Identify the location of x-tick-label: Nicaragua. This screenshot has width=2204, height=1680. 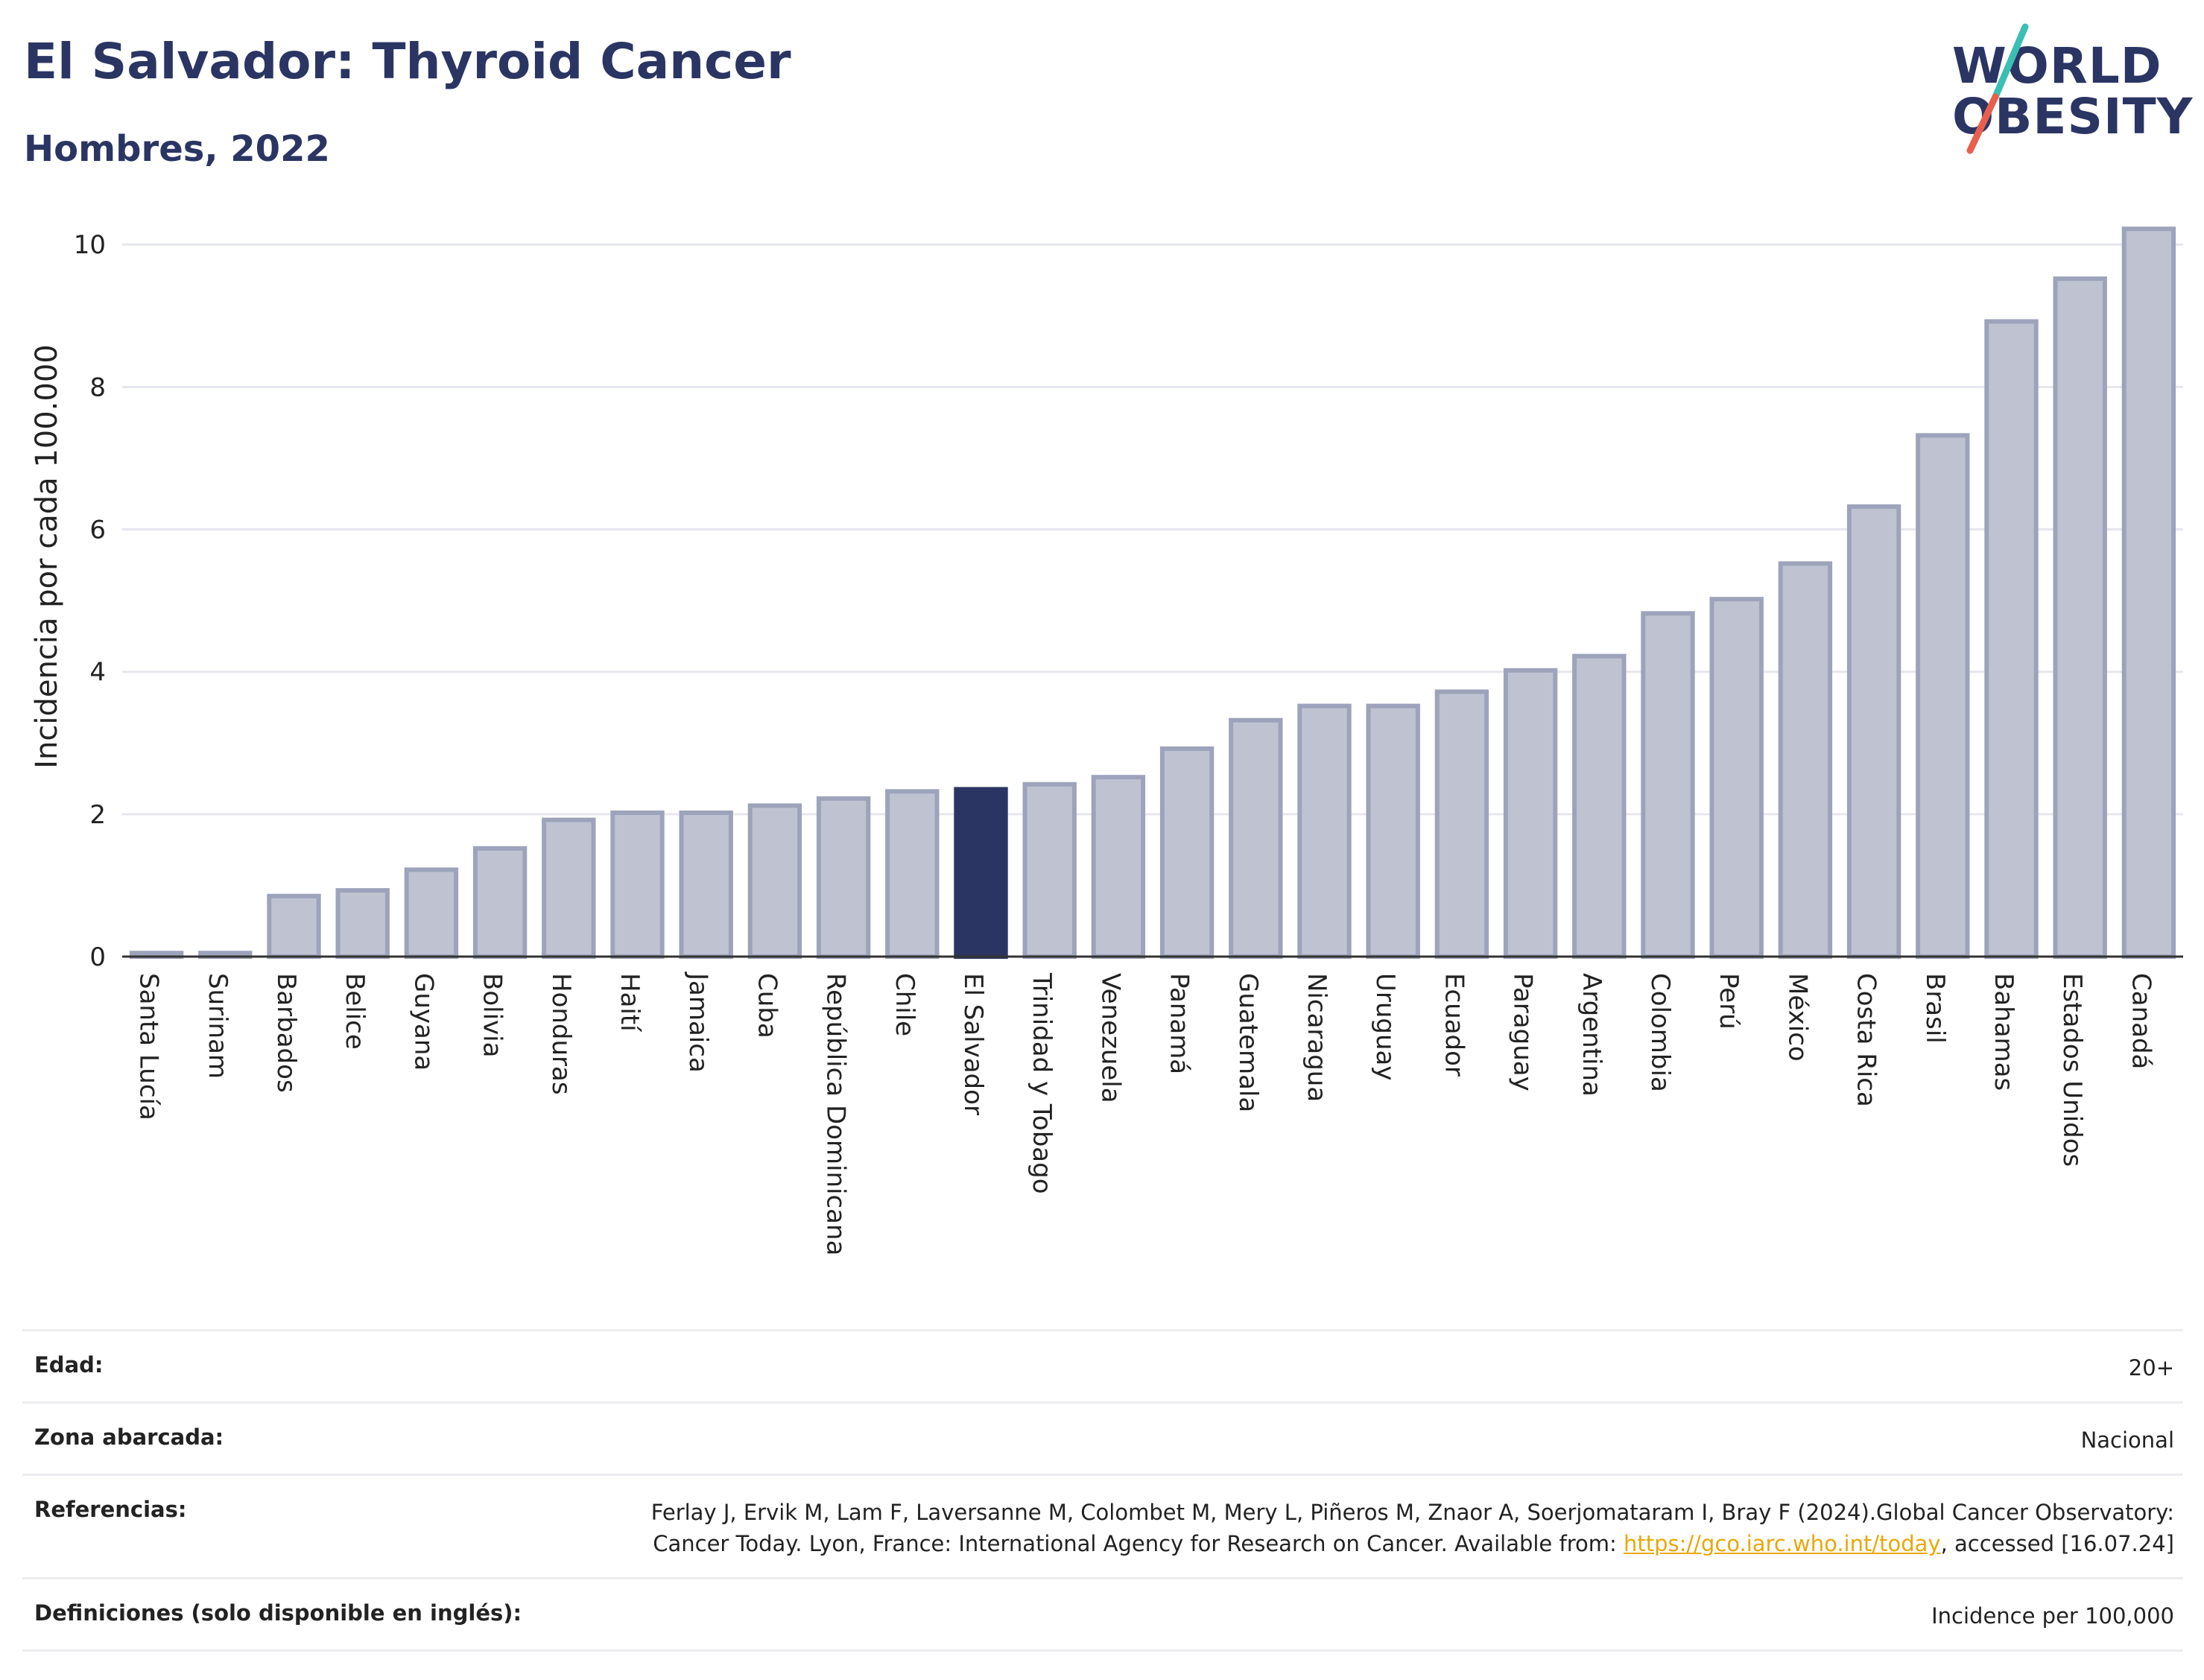
(1316, 1037).